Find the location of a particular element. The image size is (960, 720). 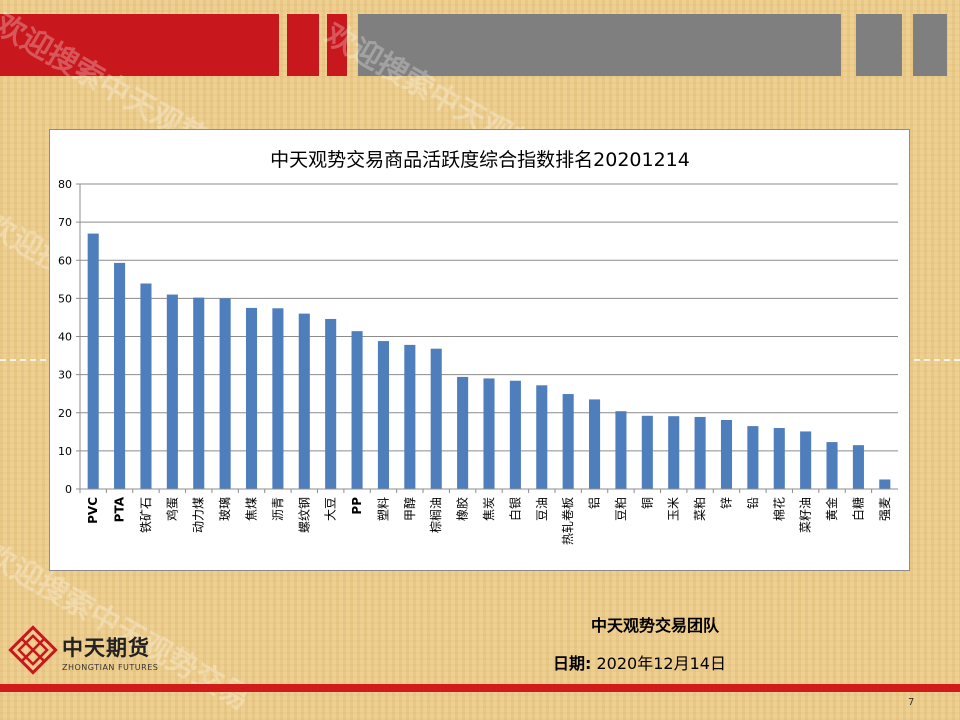

x-tick-label: PP is located at coordinates (357, 506).